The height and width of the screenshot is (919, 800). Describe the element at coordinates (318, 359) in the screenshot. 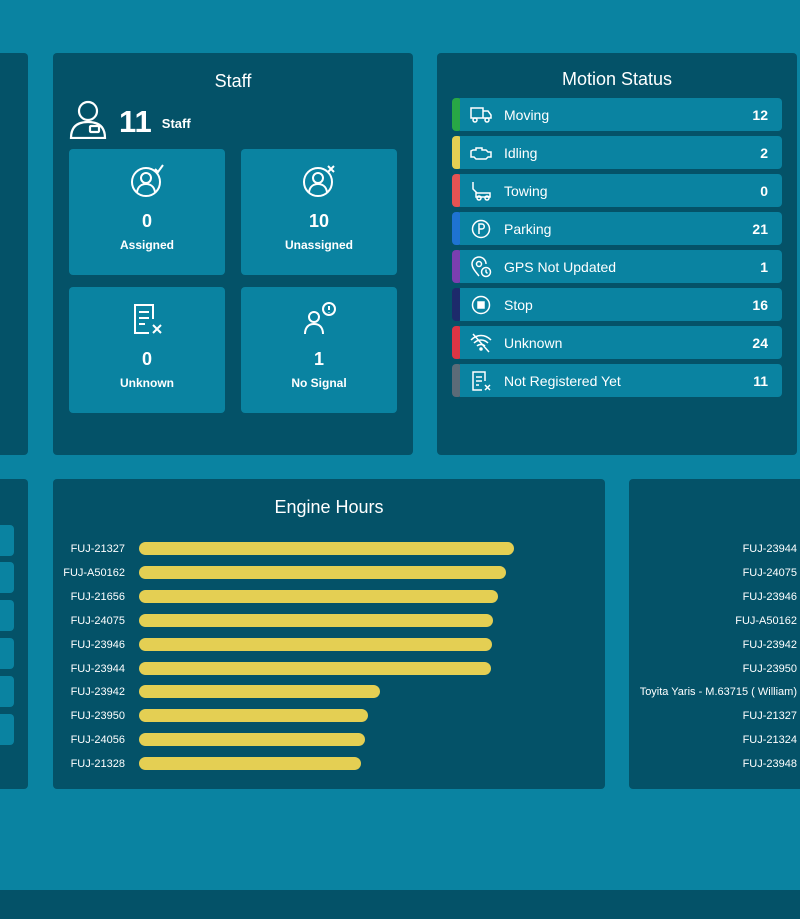

I see `no-signal-count: 1` at that location.